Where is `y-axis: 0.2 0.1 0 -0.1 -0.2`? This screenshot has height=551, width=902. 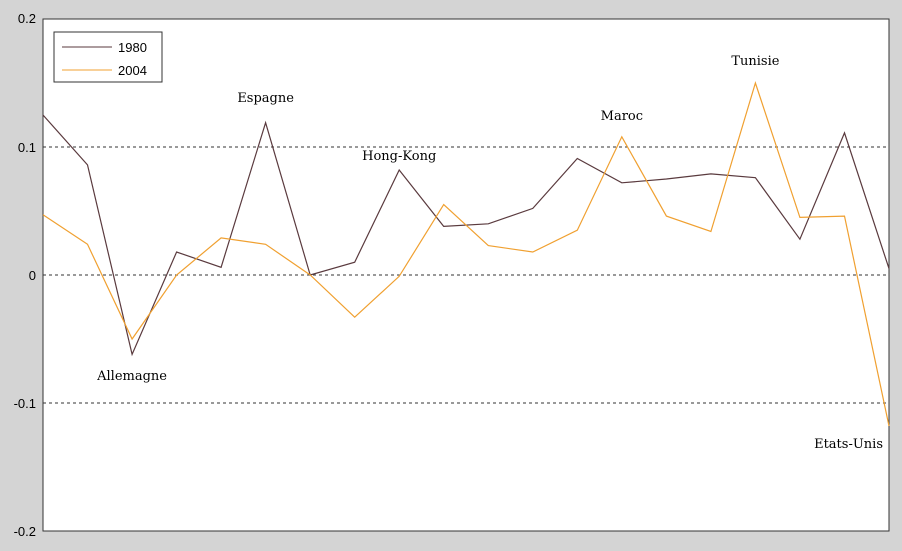
y-axis: 0.2 0.1 0 -0.1 -0.2 is located at coordinates (25, 275).